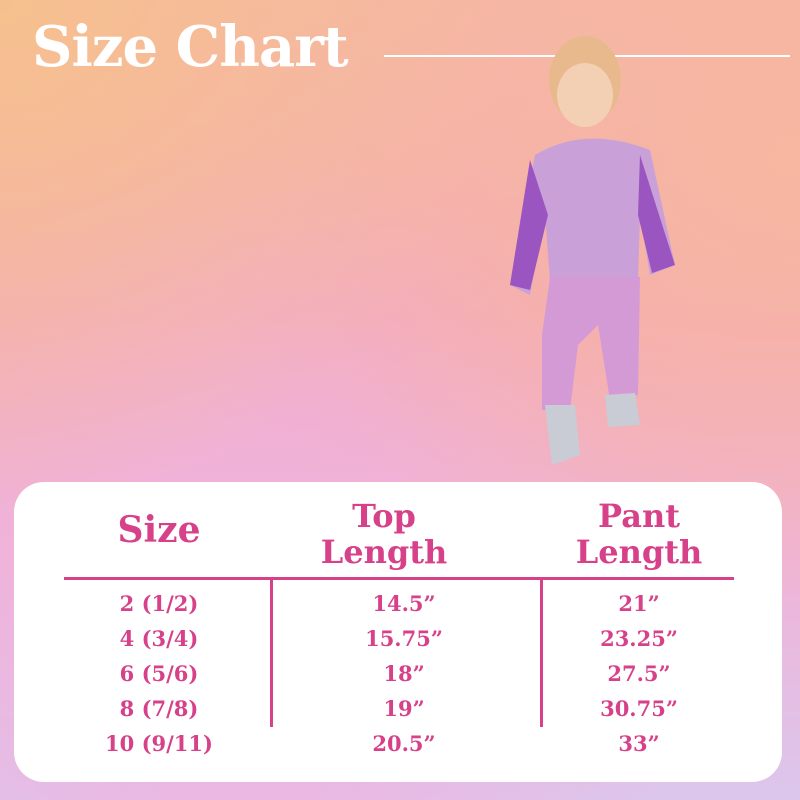  I want to click on size-cell: 6 (5/6), so click(159, 673).